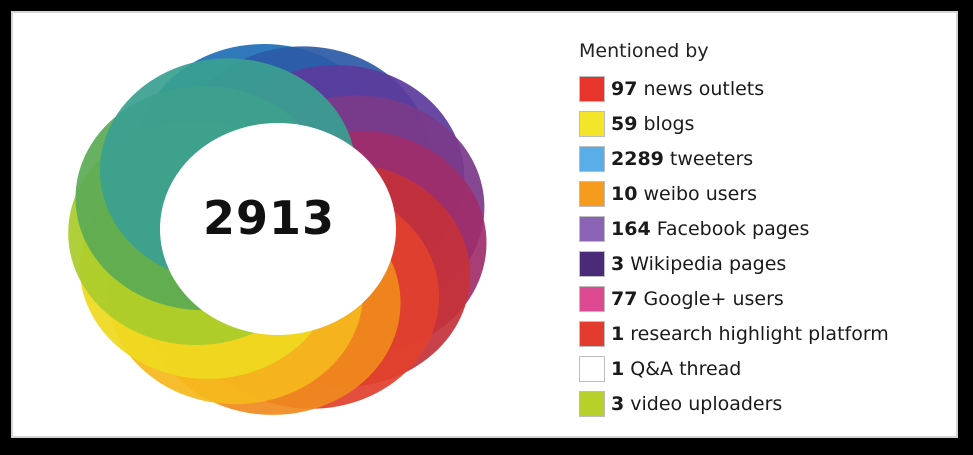 The height and width of the screenshot is (455, 973). Describe the element at coordinates (624, 298) in the screenshot. I see `legend-count: 77` at that location.